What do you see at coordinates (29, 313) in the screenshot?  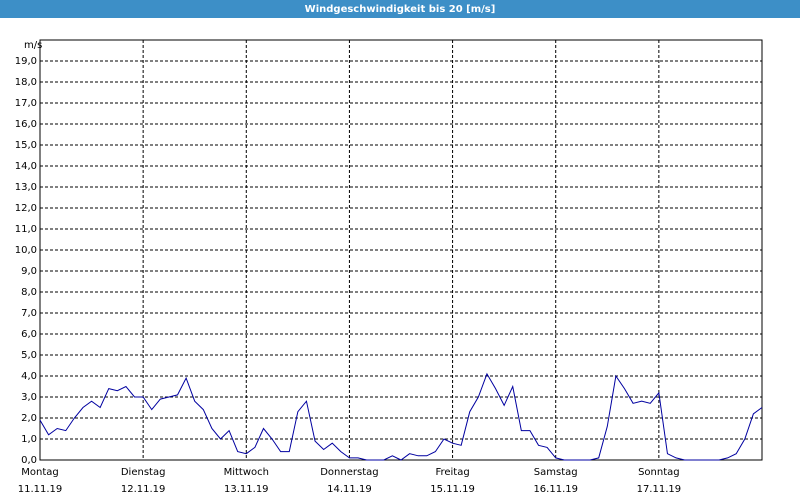 I see `y-tick-label: 7,0` at bounding box center [29, 313].